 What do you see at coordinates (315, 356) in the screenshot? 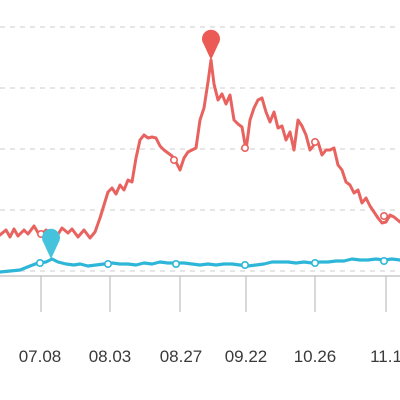
I see `x-tick-label: 10.26` at bounding box center [315, 356].